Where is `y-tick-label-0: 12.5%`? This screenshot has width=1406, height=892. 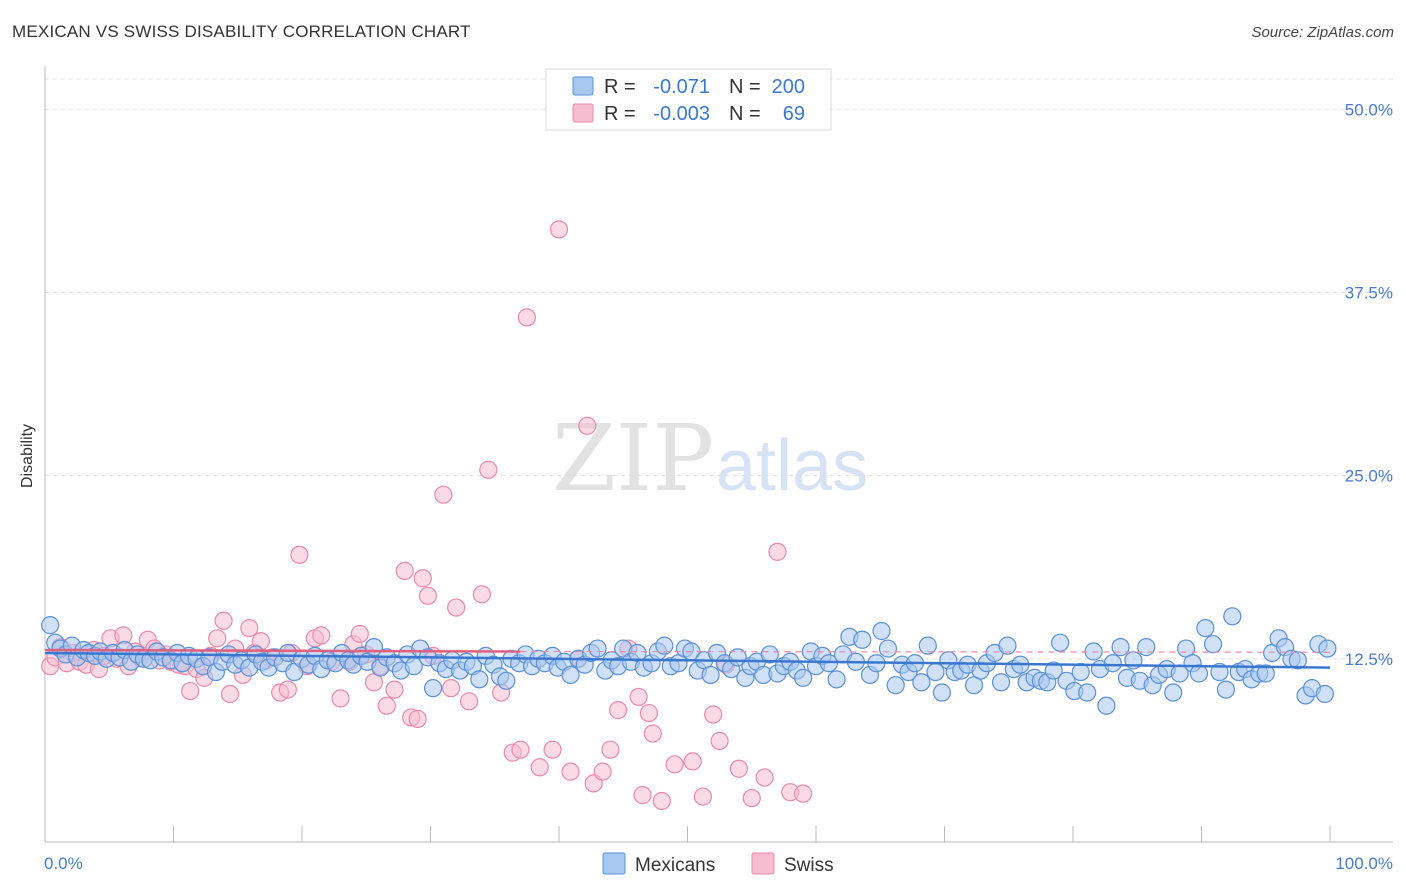
y-tick-label-0: 12.5% is located at coordinates (1369, 659).